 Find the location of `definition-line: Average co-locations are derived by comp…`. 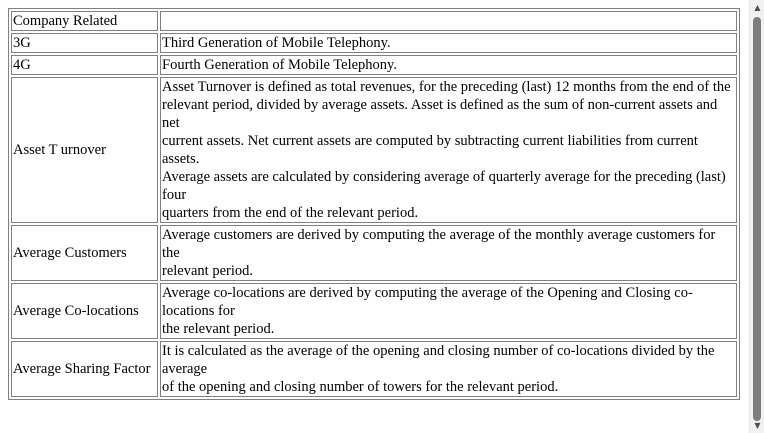

definition-line: Average co-locations are derived by comp… is located at coordinates (427, 302).